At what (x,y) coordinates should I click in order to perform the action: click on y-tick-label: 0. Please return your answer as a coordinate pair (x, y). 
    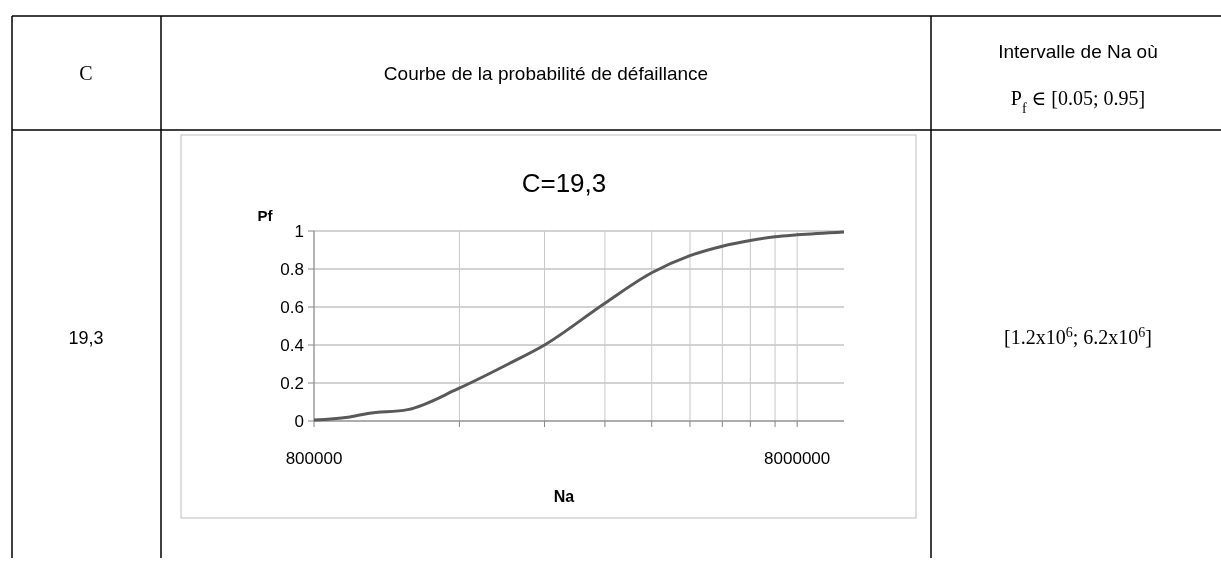
    Looking at the image, I should click on (299, 421).